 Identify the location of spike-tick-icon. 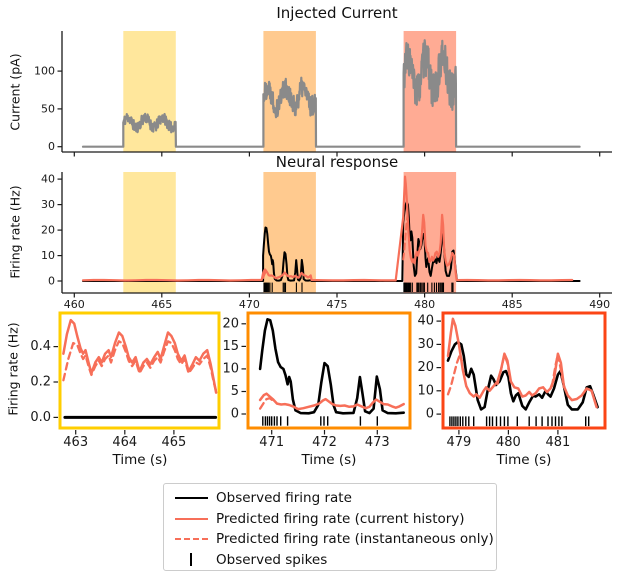
(191, 560).